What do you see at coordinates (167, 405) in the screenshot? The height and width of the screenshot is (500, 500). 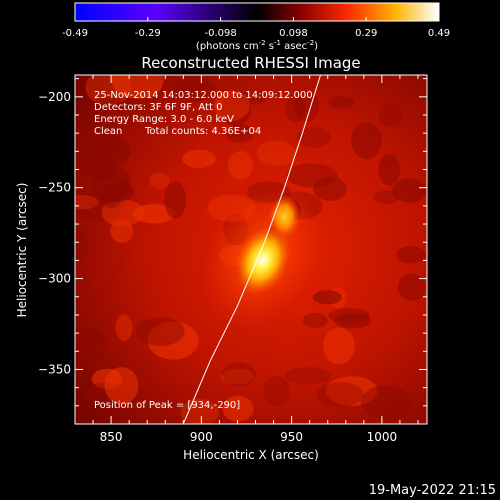 I see `peak-position-text: Position of Peak = [934,-290]` at bounding box center [167, 405].